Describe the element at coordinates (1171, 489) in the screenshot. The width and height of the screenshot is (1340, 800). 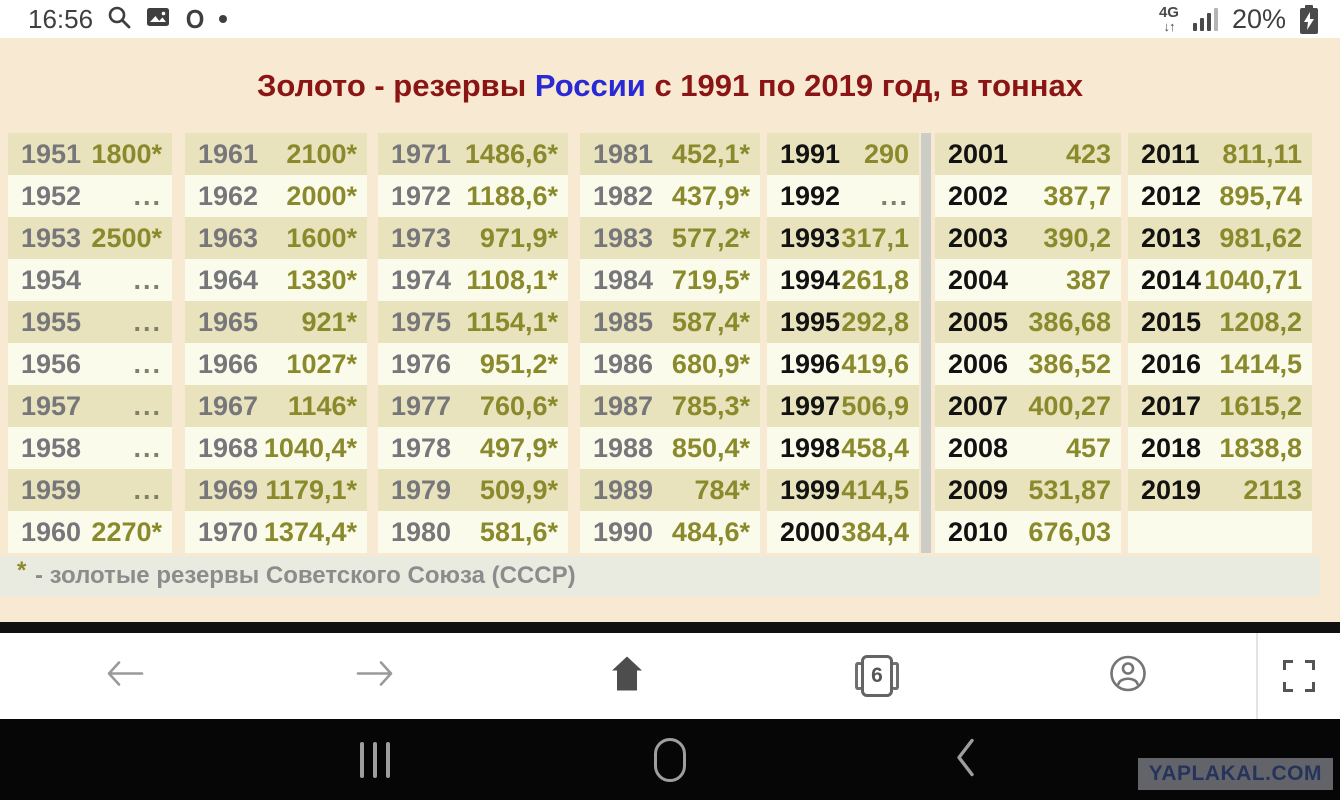
I see `year-cell: 2019` at that location.